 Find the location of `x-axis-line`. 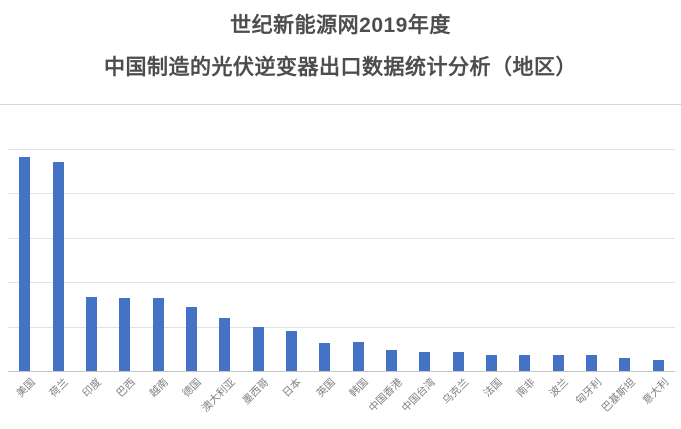

x-axis-line is located at coordinates (341, 371).